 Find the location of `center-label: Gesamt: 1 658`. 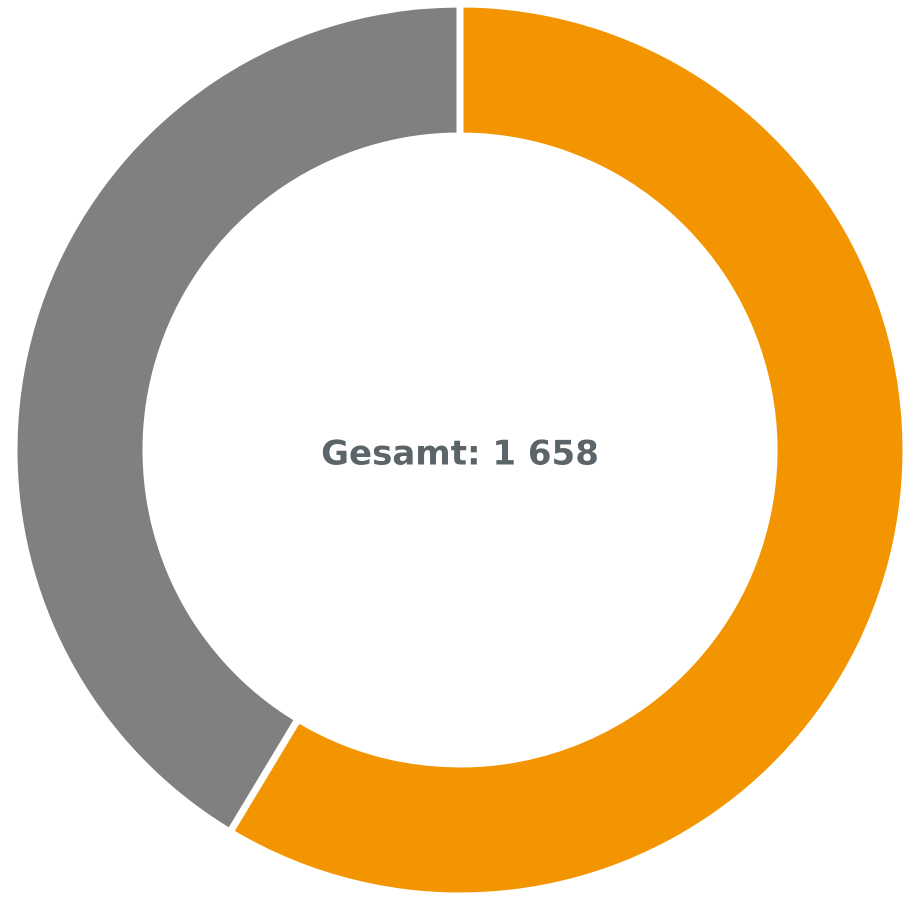

center-label: Gesamt: 1 658 is located at coordinates (460, 454).